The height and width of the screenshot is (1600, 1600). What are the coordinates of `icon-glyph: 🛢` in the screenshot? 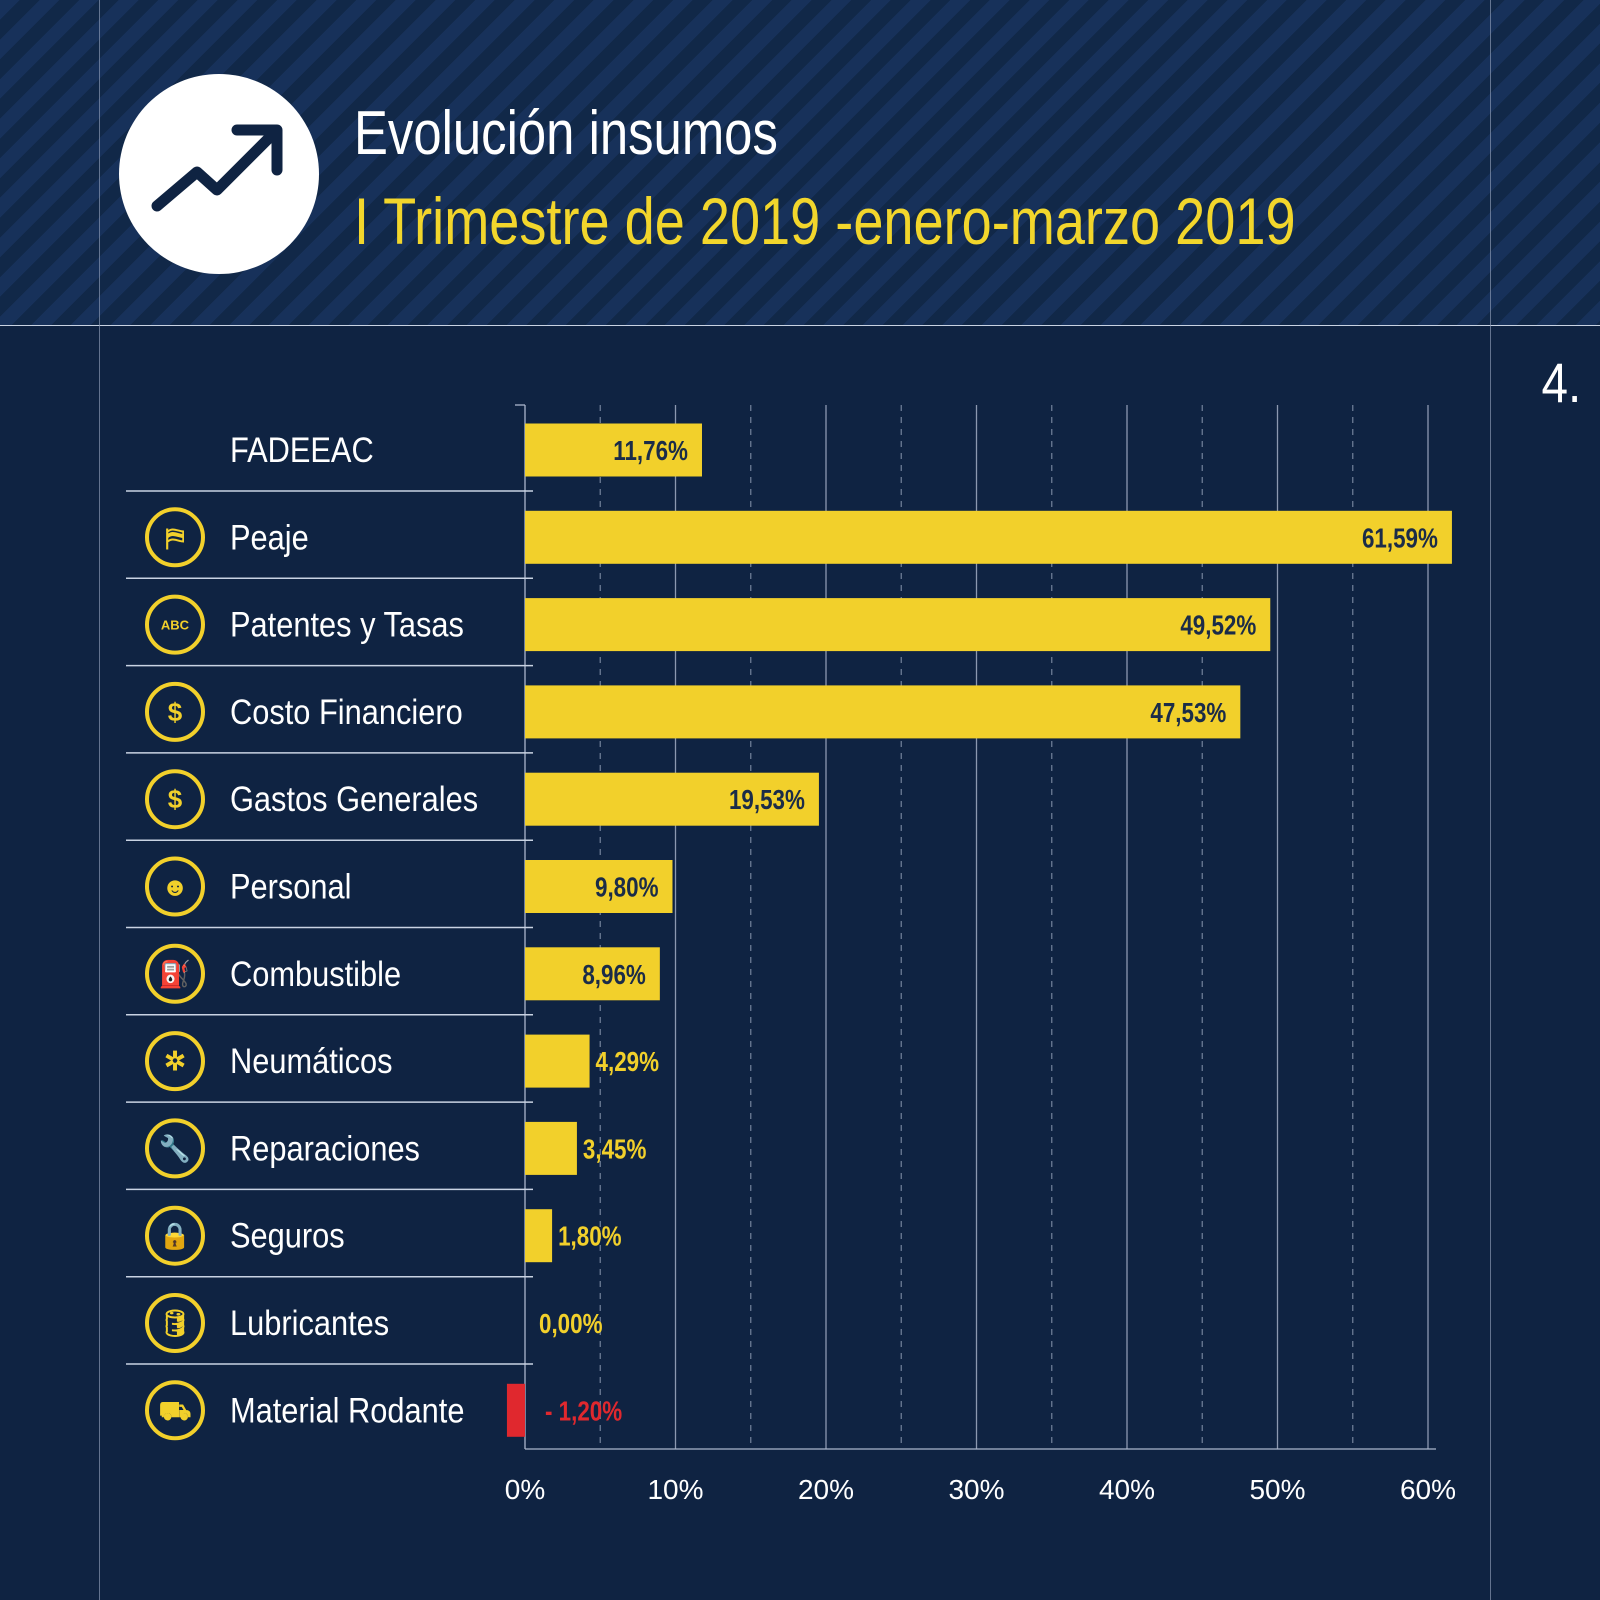 It's located at (174, 1323).